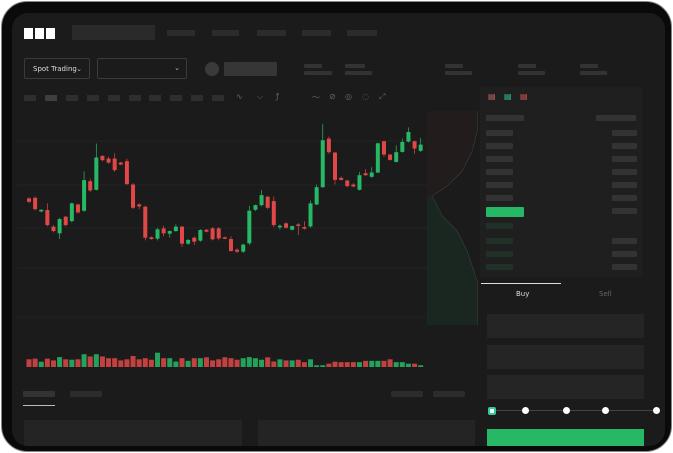  I want to click on buy-tab: Buy, so click(523, 294).